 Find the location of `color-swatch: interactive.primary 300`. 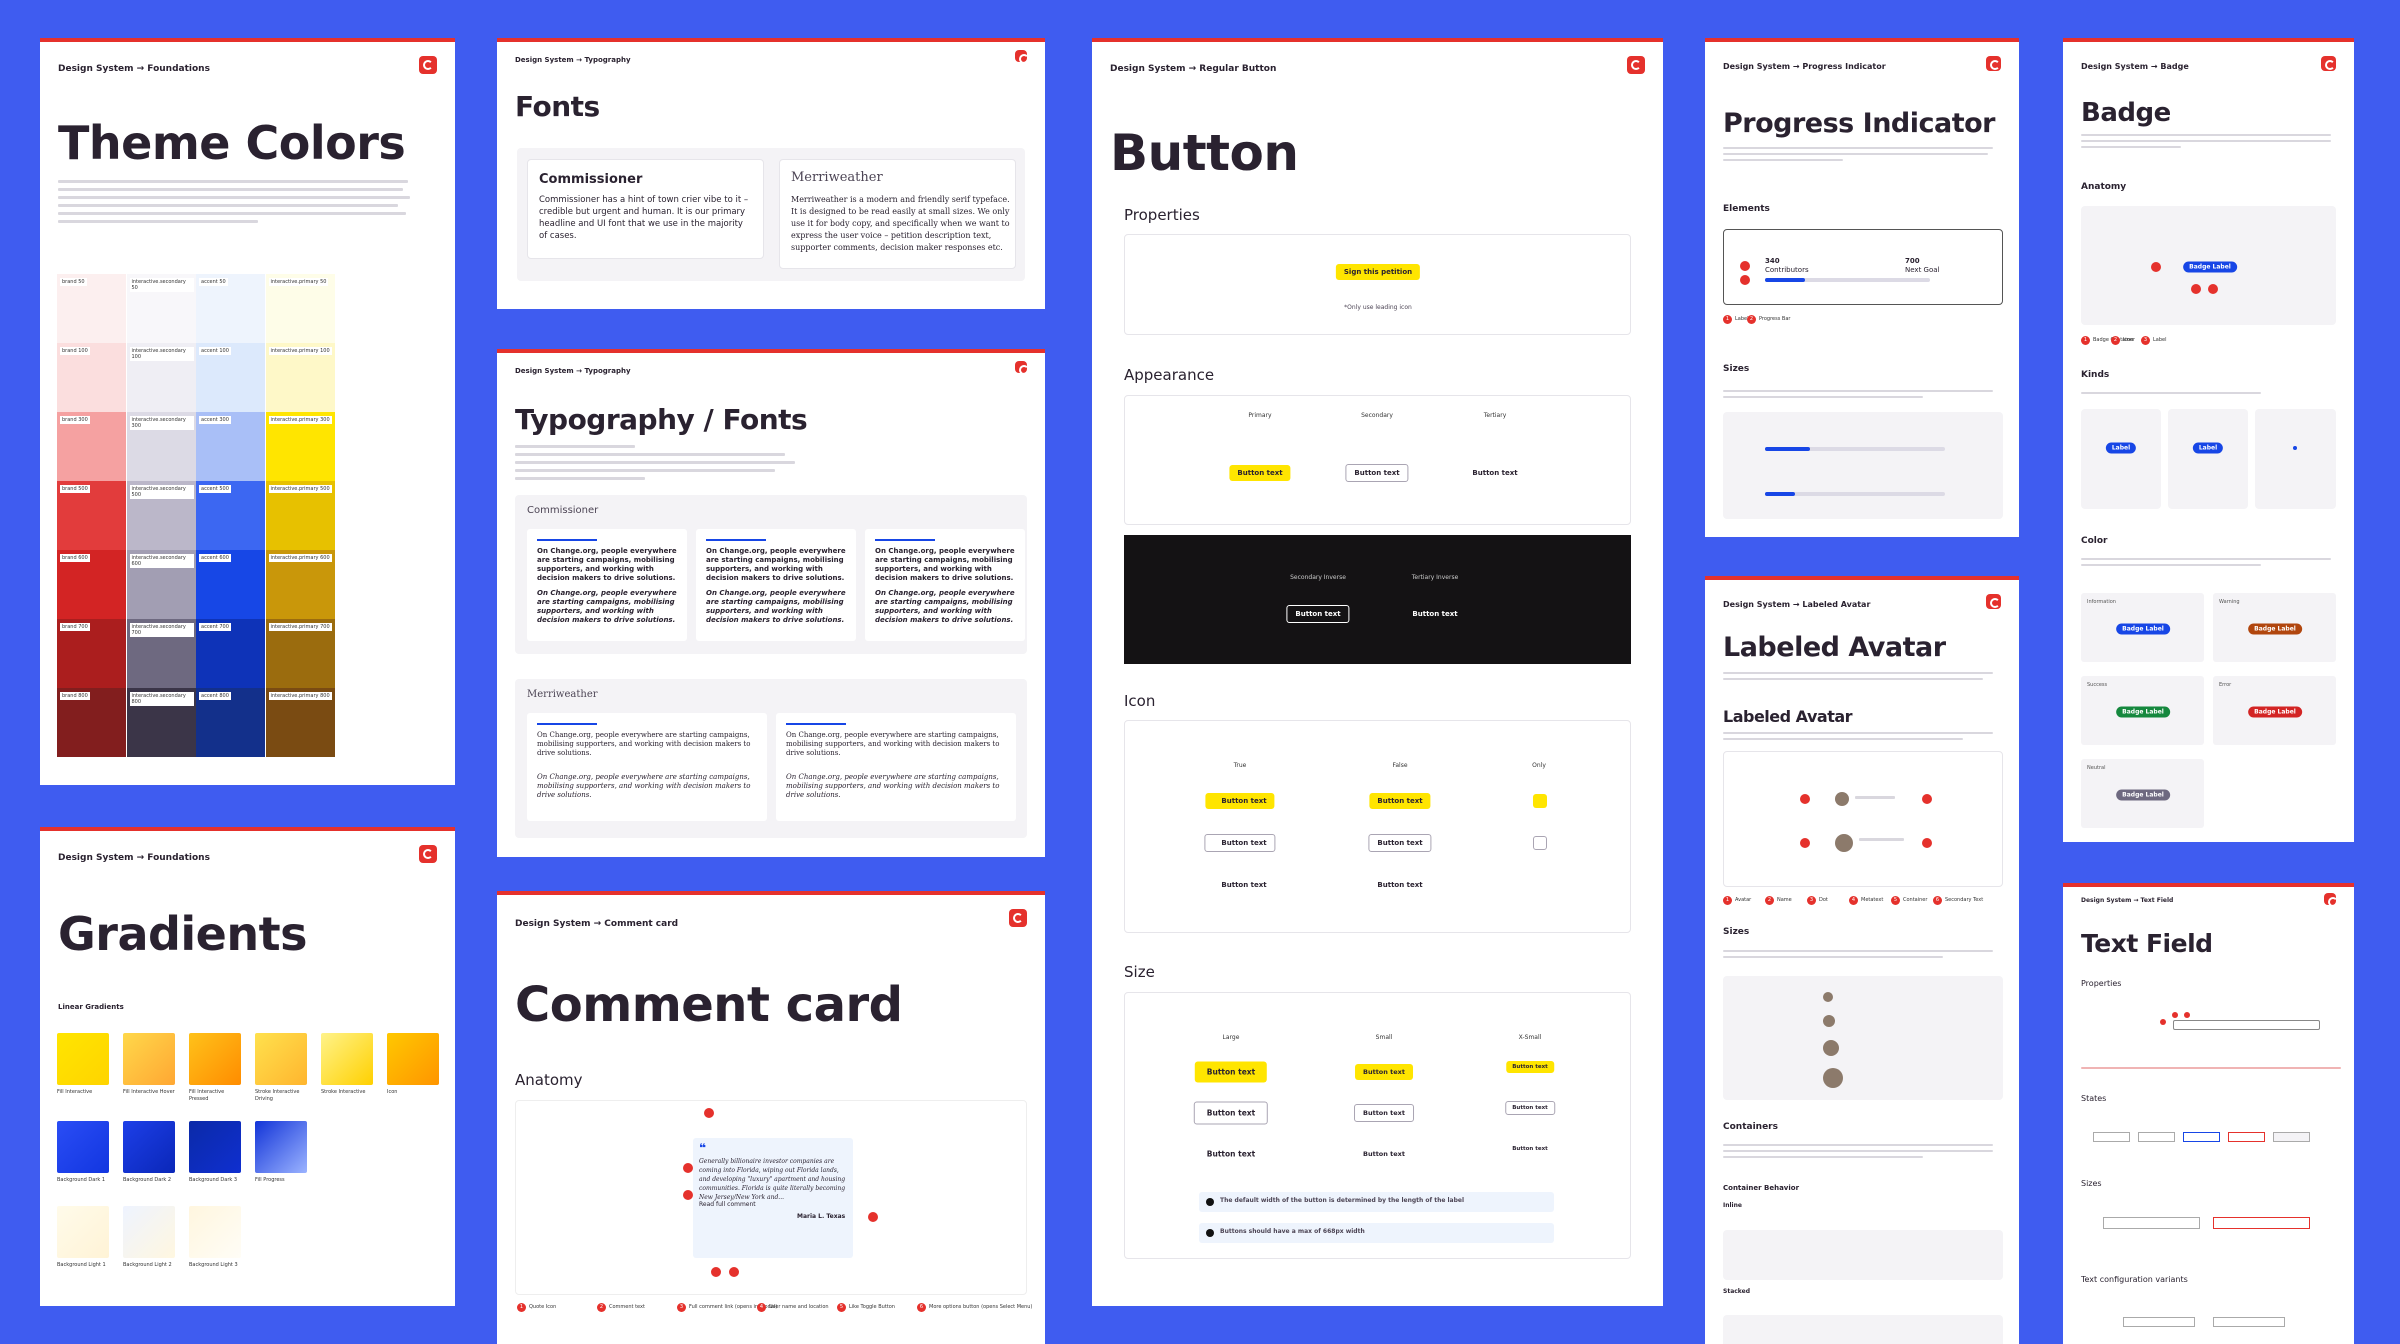

color-swatch: interactive.primary 300 is located at coordinates (300, 446).